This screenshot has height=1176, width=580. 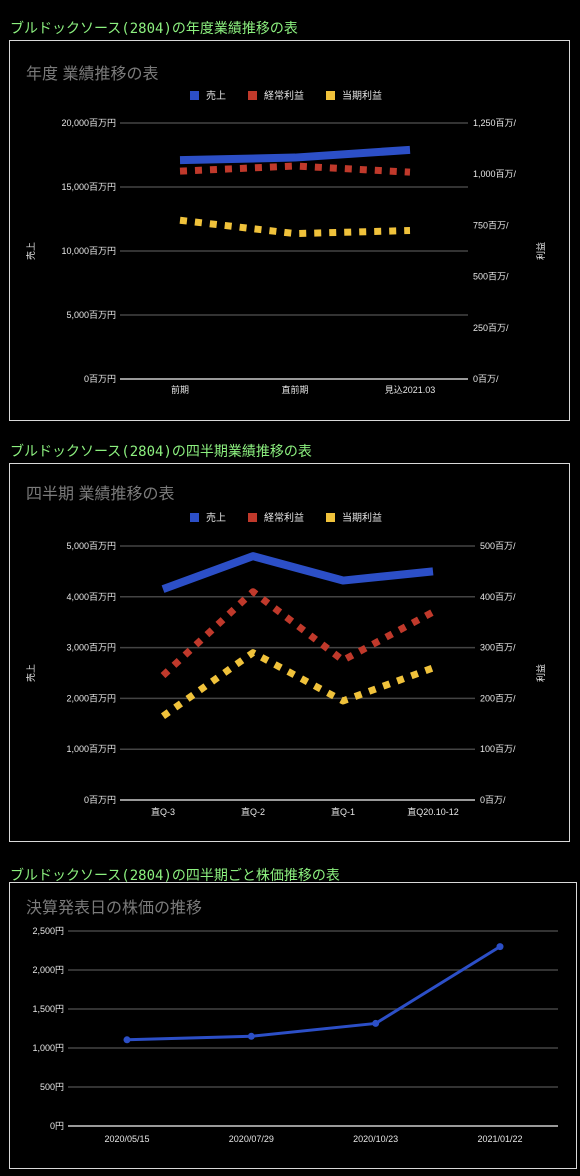 What do you see at coordinates (251, 1139) in the screenshot?
I see `x-tick-label: 2020/07/29` at bounding box center [251, 1139].